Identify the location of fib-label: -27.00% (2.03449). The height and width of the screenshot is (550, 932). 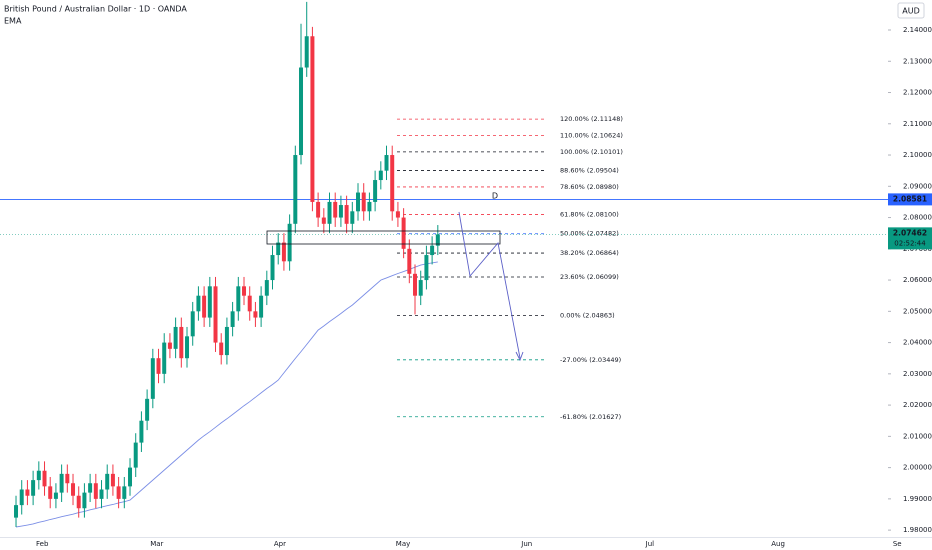
(590, 360).